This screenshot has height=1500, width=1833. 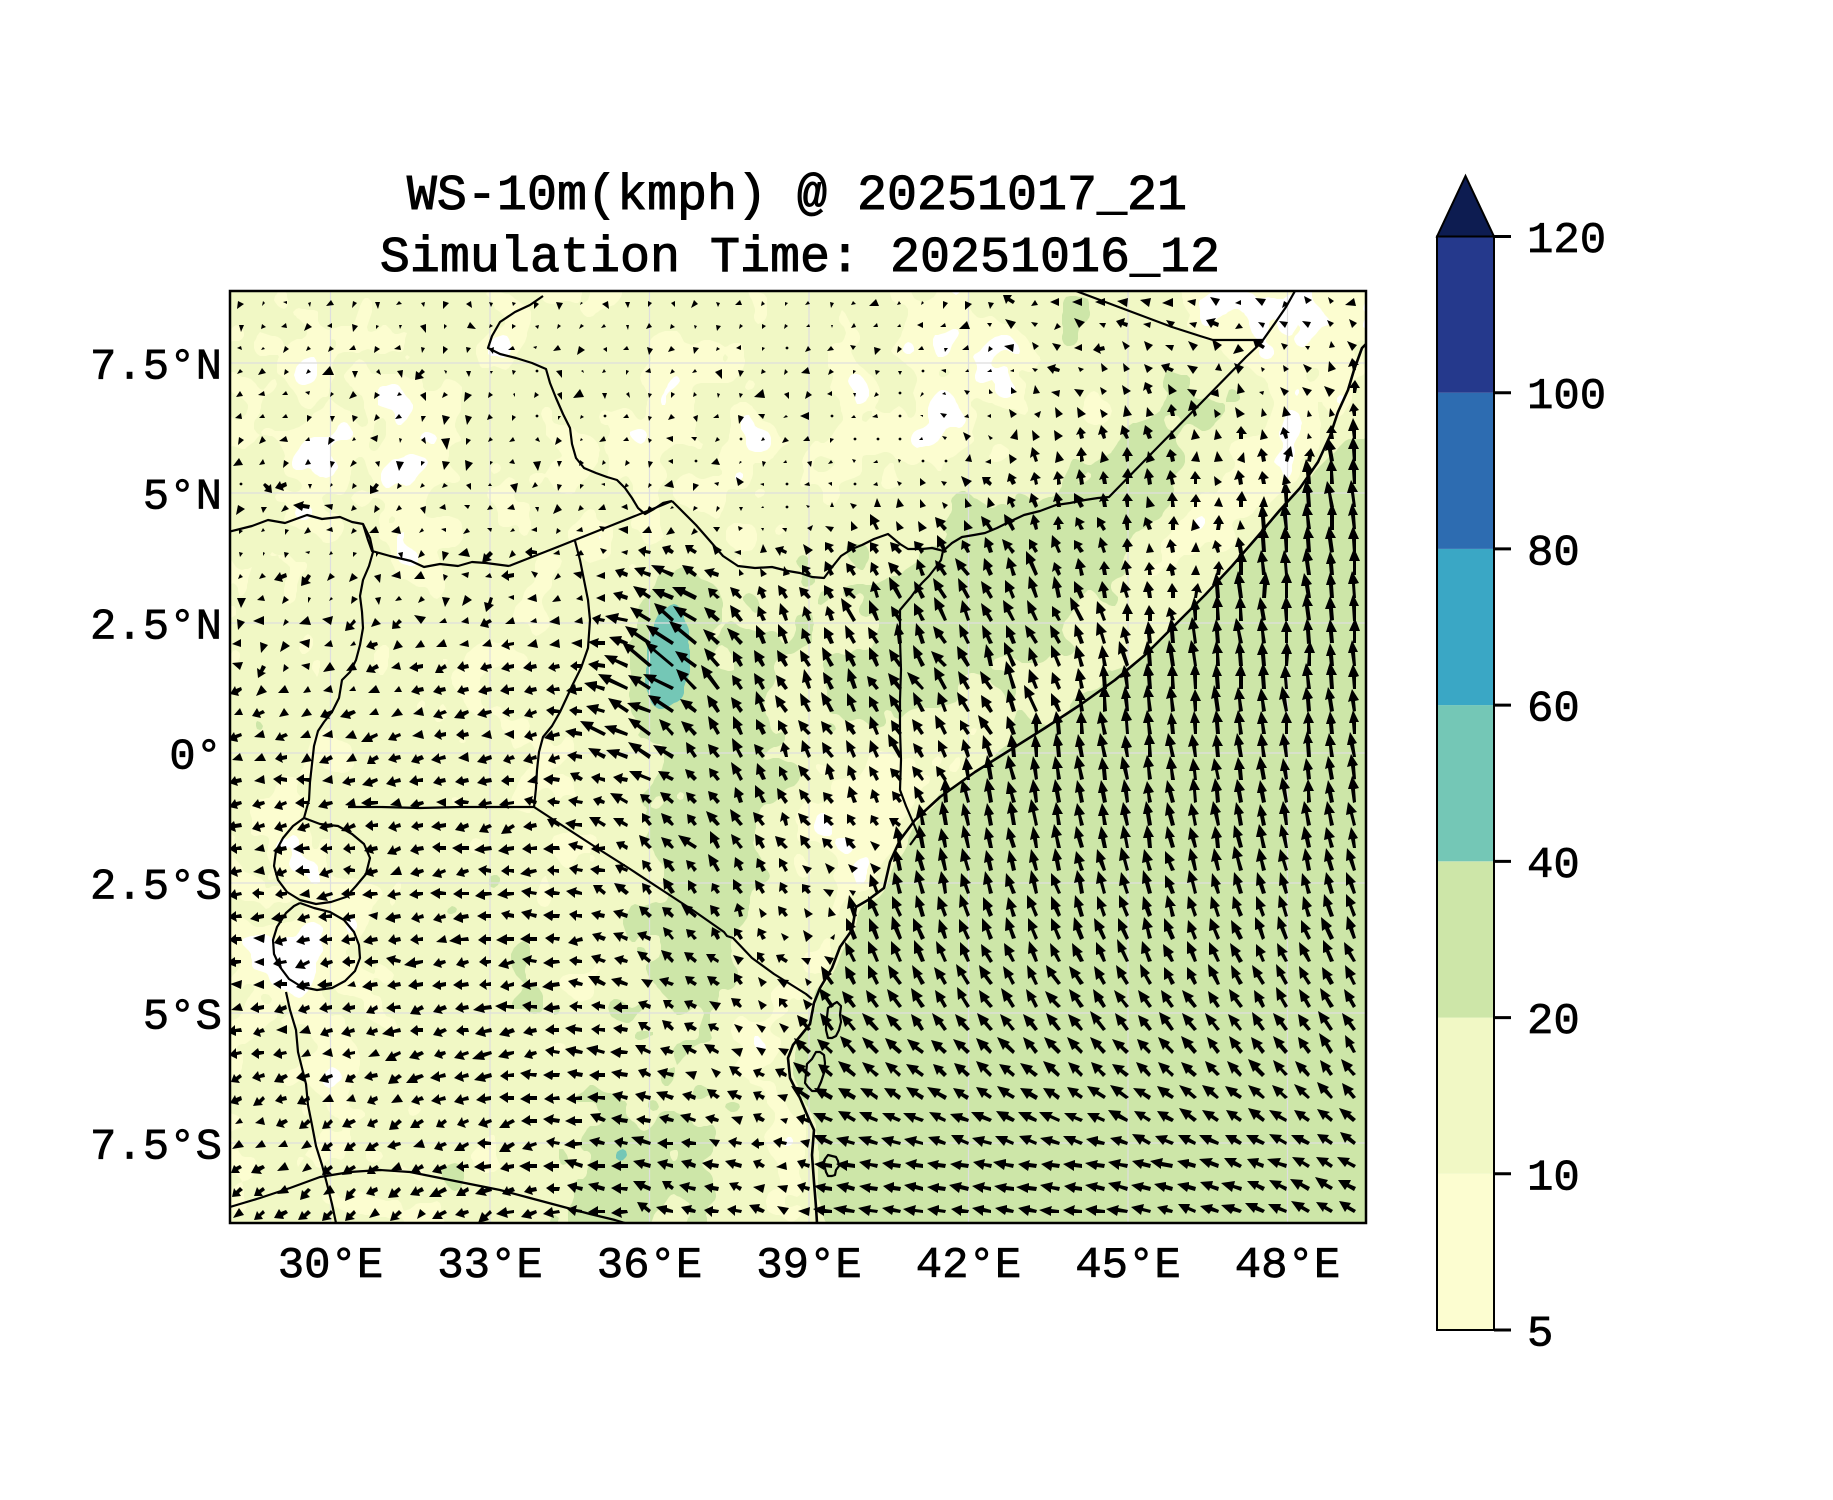 What do you see at coordinates (797, 196) in the screenshot?
I see `svg-text: WS-10m(kmph) @ 20251017_21` at bounding box center [797, 196].